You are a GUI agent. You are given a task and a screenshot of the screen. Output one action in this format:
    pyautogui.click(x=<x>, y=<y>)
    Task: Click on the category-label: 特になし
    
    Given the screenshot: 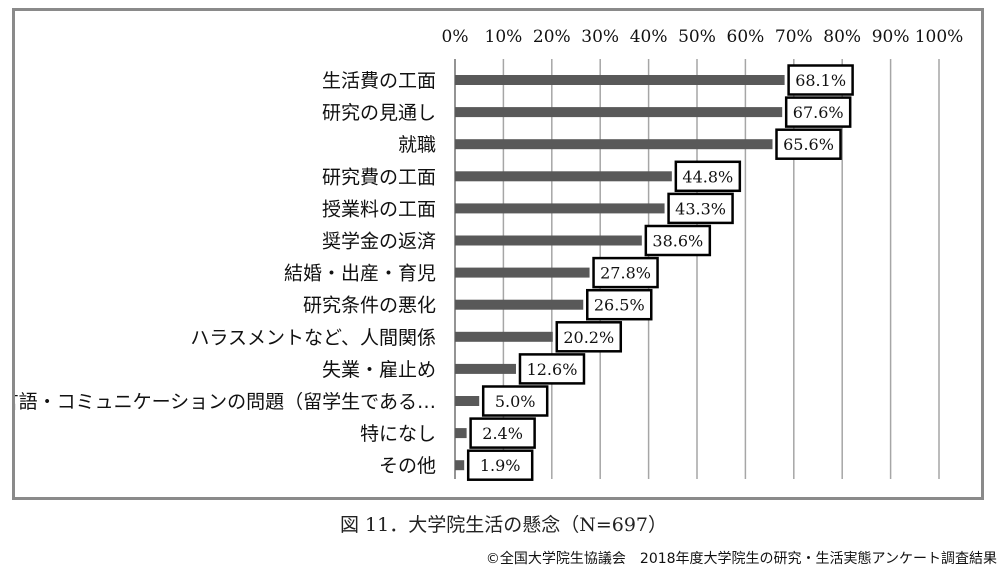 What is the action you would take?
    pyautogui.click(x=398, y=434)
    